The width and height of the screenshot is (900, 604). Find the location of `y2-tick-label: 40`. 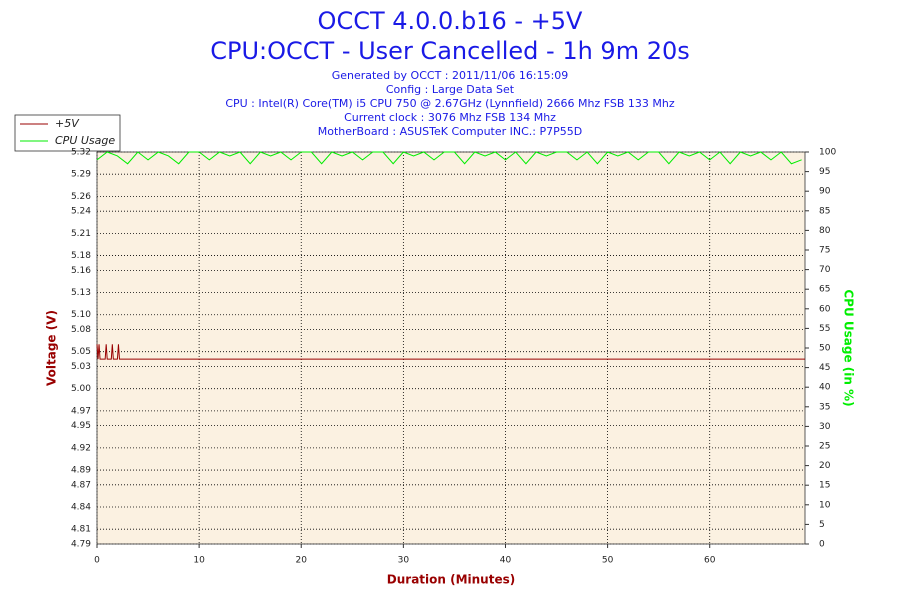

y2-tick-label: 40 is located at coordinates (825, 388).